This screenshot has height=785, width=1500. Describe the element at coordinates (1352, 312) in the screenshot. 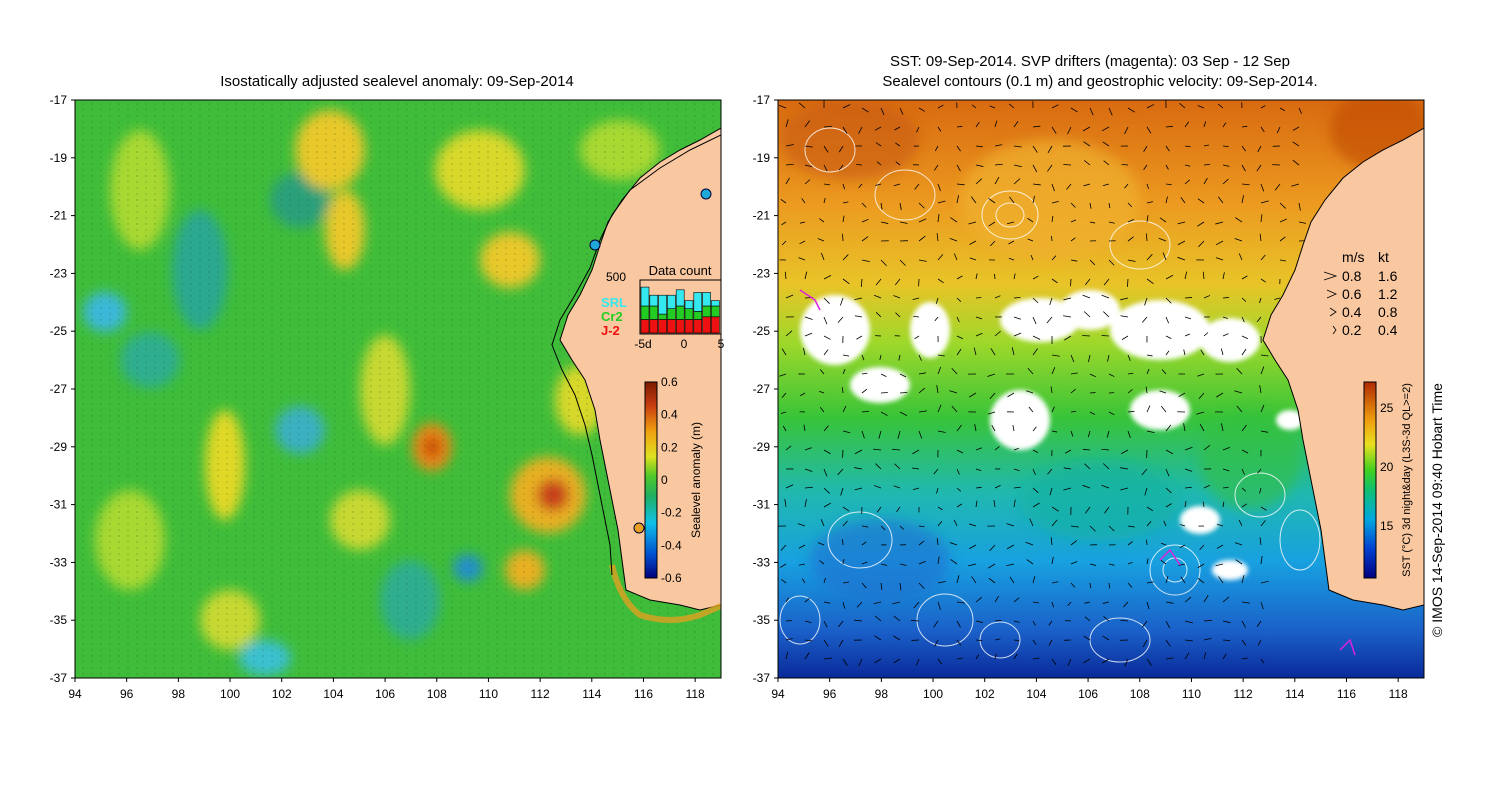

I see `velocity-legend-ms: 0.4` at that location.